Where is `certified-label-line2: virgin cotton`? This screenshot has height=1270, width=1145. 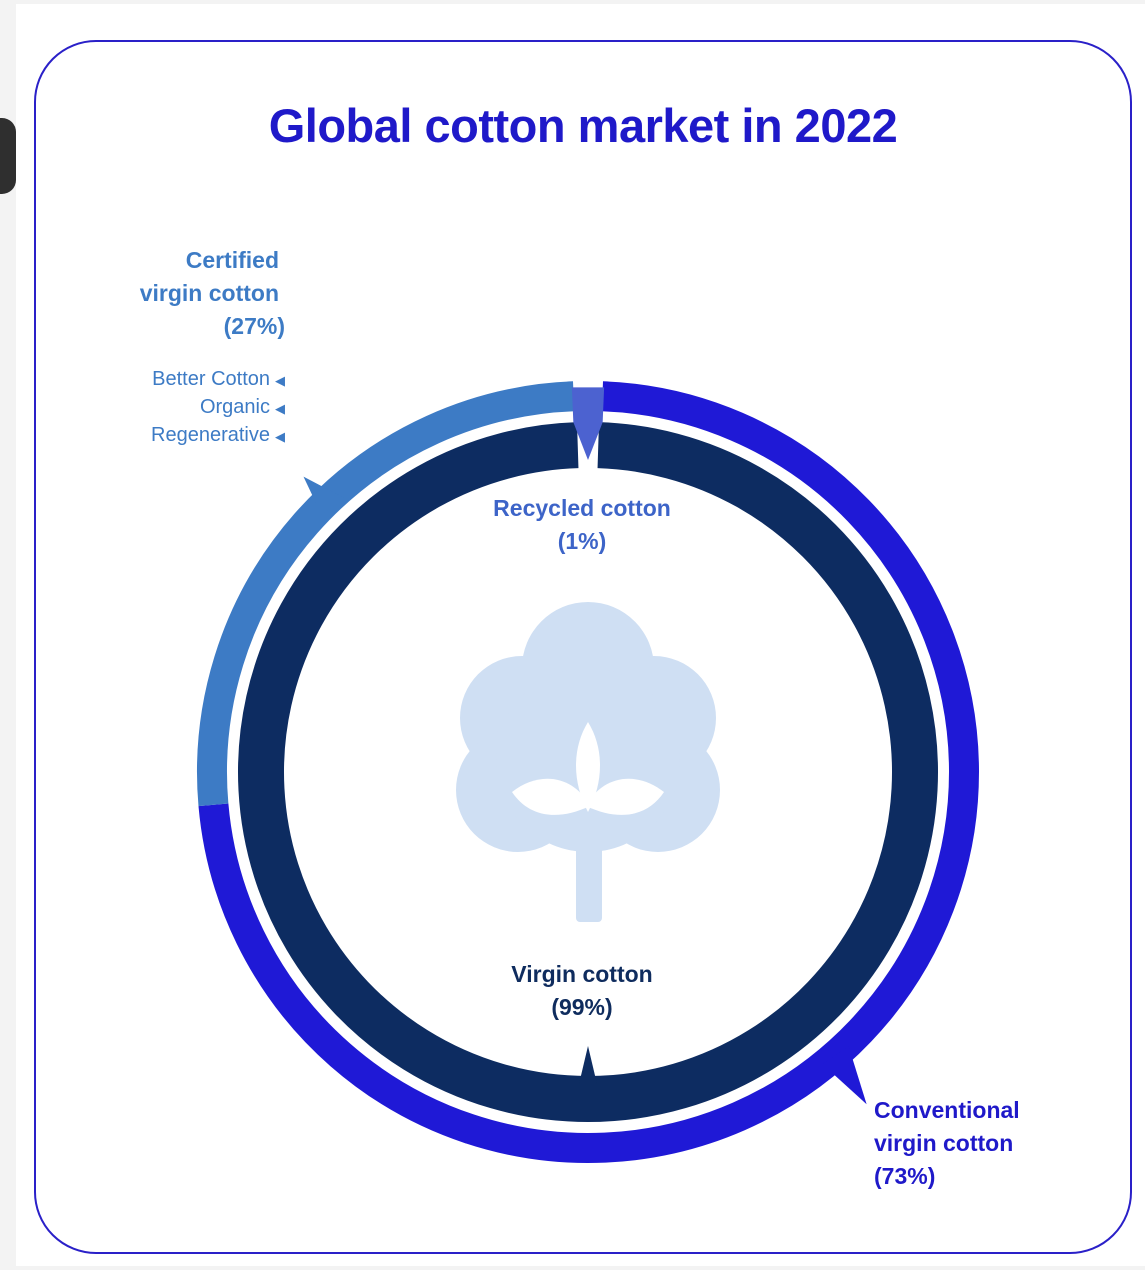 certified-label-line2: virgin cotton is located at coordinates (209, 293).